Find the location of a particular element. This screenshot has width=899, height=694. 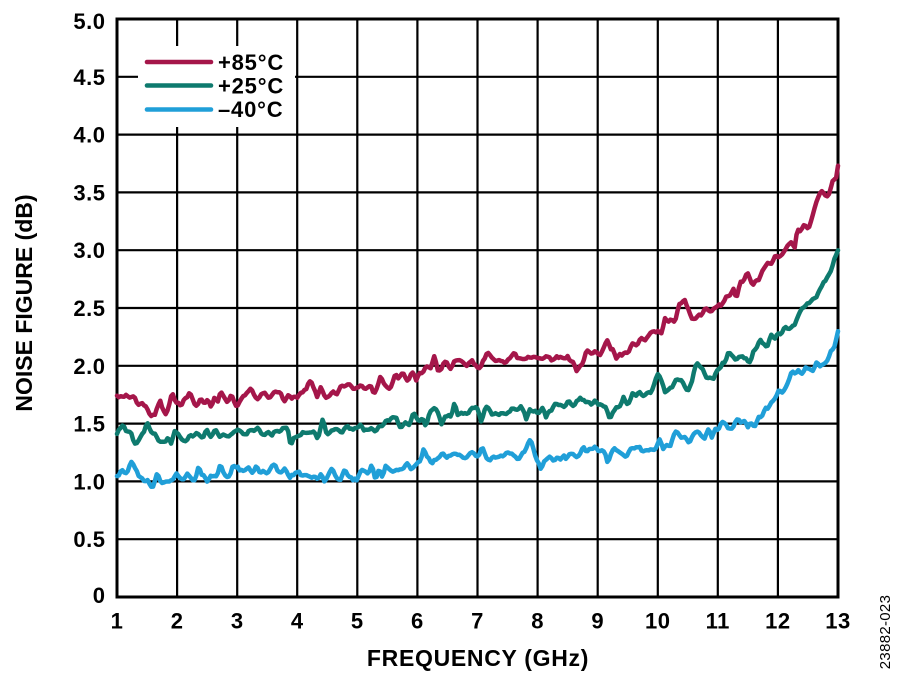

svg-text: 1 is located at coordinates (117, 621).